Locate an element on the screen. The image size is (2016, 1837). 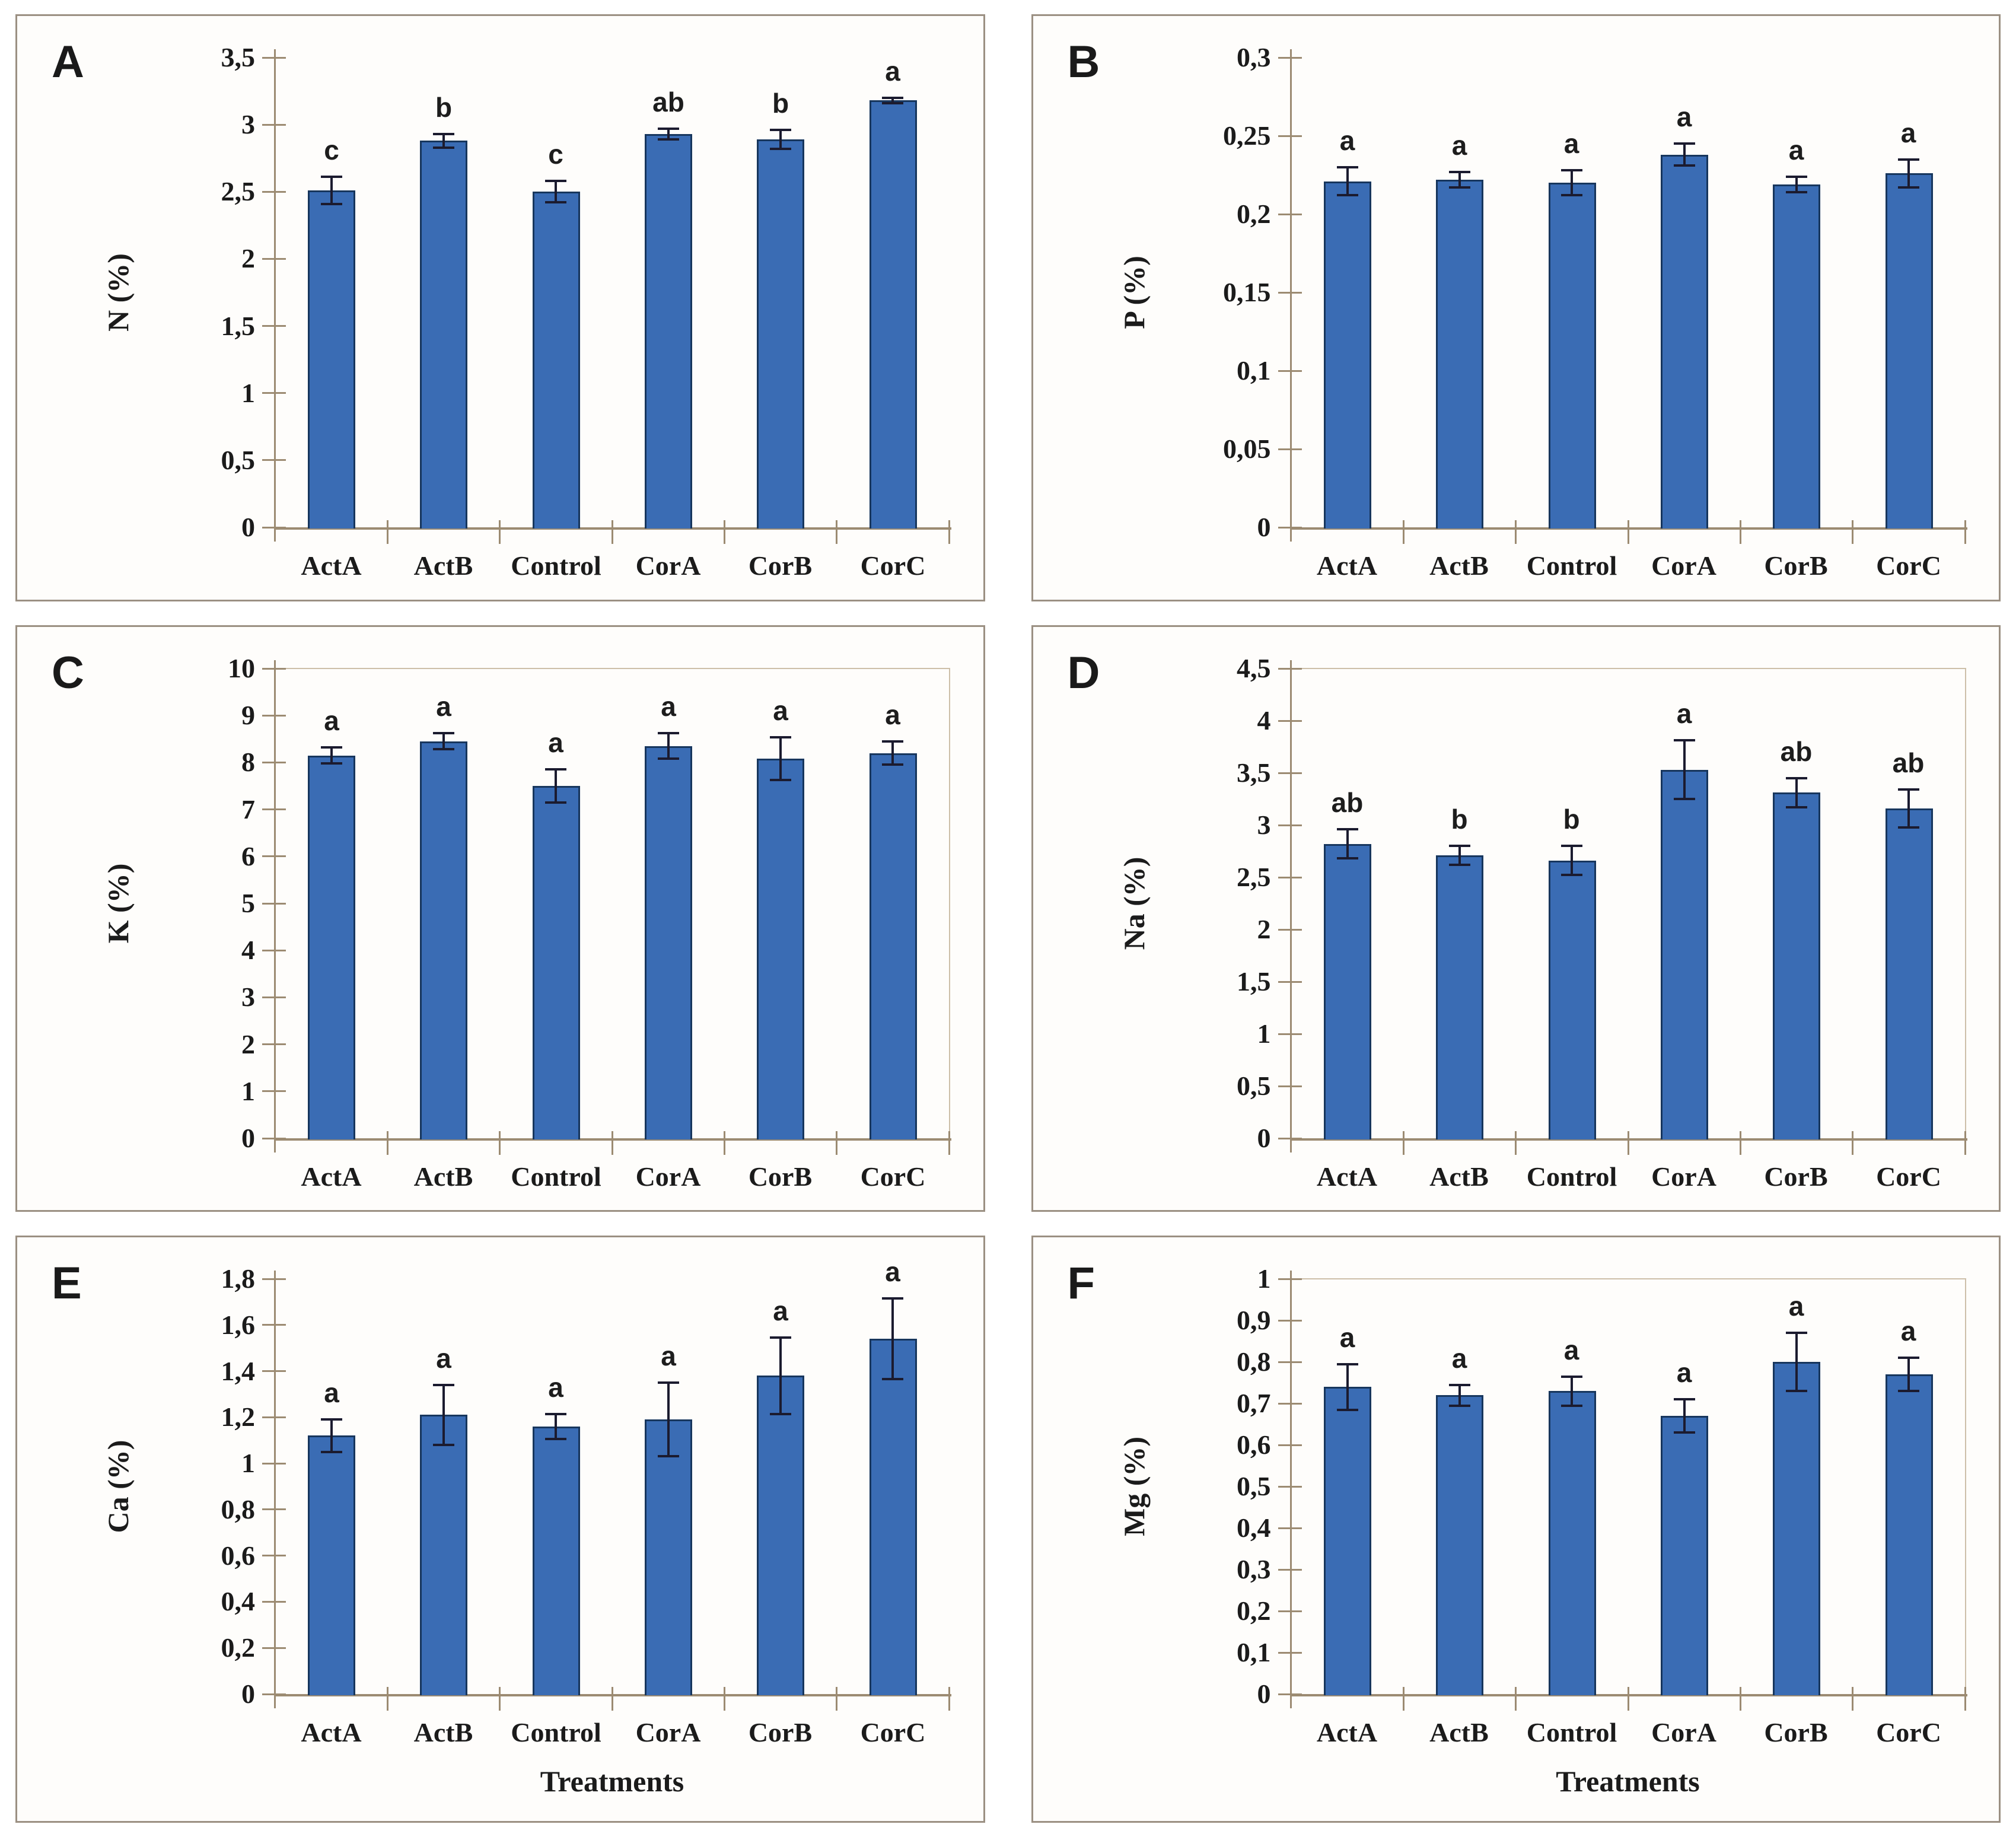
x-axis-line is located at coordinates (1629, 1139).